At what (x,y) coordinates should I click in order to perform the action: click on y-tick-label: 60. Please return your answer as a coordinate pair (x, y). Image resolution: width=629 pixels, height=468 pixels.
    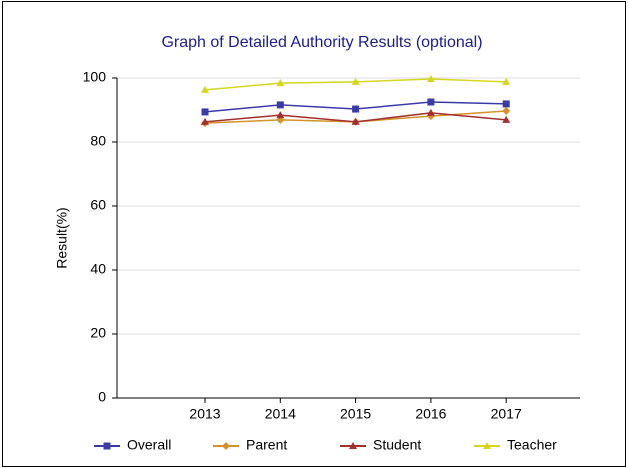
    Looking at the image, I should click on (98, 205).